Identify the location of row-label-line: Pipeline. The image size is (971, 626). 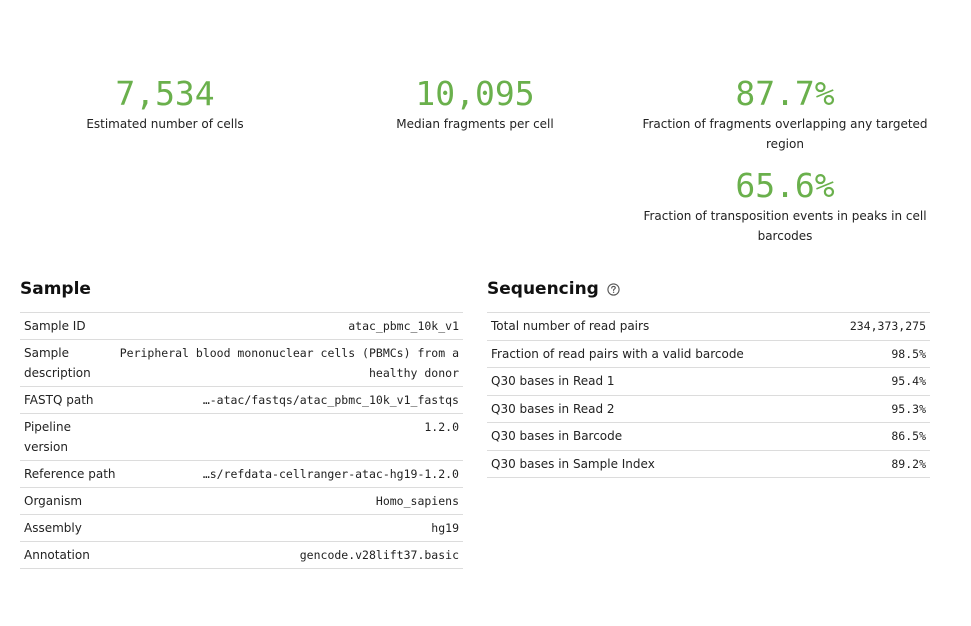
(47, 427).